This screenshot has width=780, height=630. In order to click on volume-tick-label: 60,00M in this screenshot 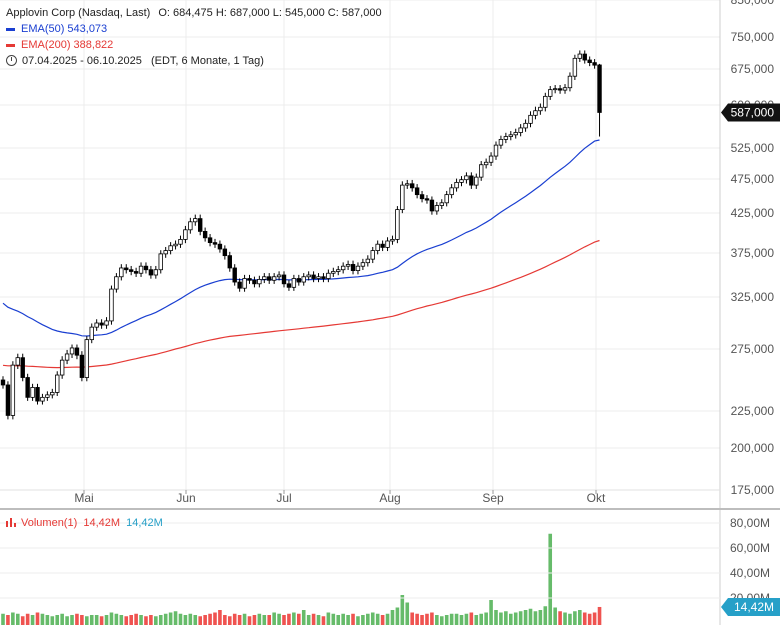, I will do `click(750, 548)`.